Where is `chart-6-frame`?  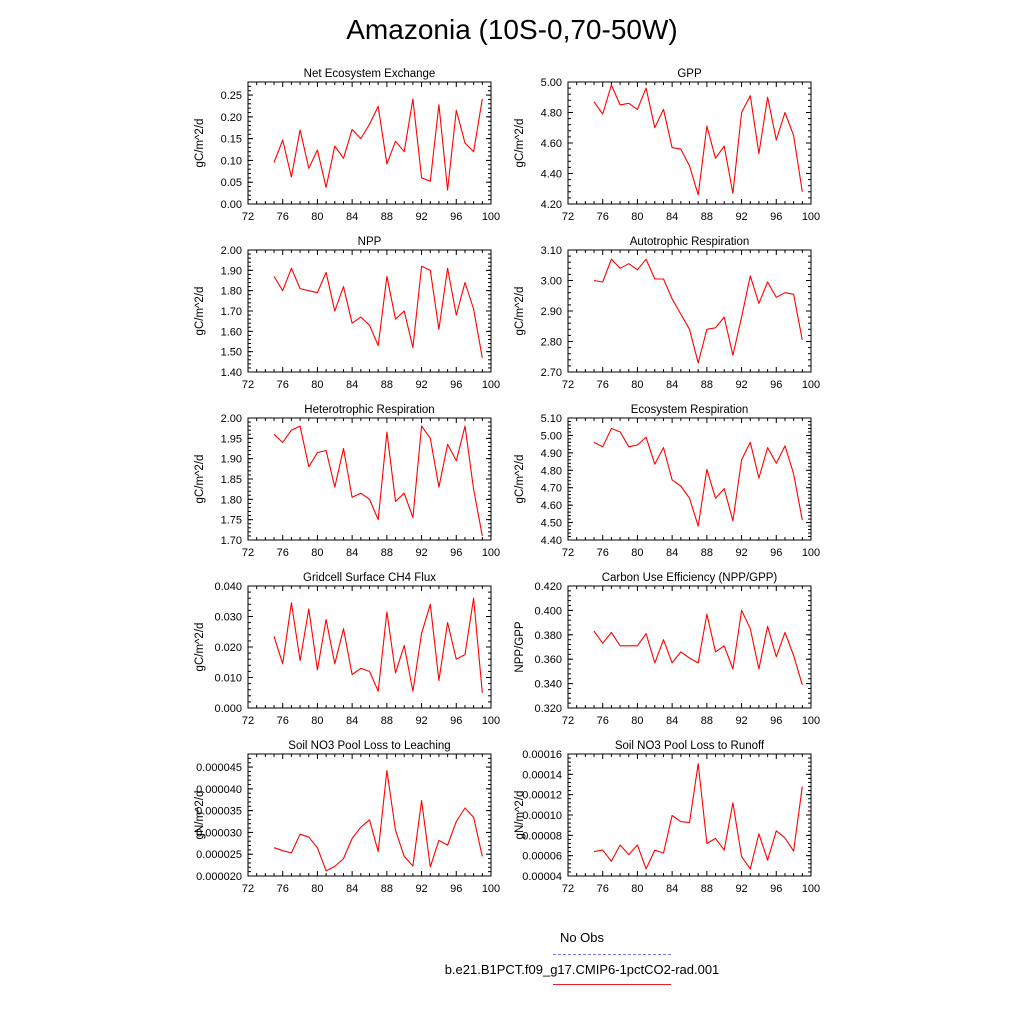
chart-6-frame is located at coordinates (689, 479).